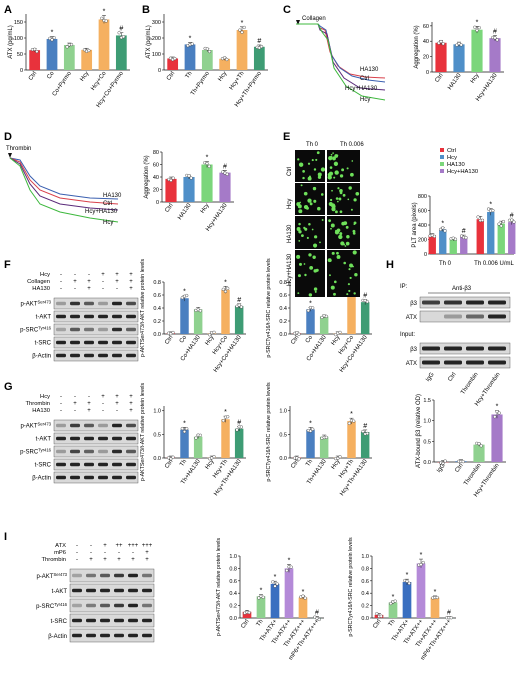  What do you see at coordinates (427, 442) in the screenshot?
I see `y-tick-label: 0.5` at bounding box center [427, 442].